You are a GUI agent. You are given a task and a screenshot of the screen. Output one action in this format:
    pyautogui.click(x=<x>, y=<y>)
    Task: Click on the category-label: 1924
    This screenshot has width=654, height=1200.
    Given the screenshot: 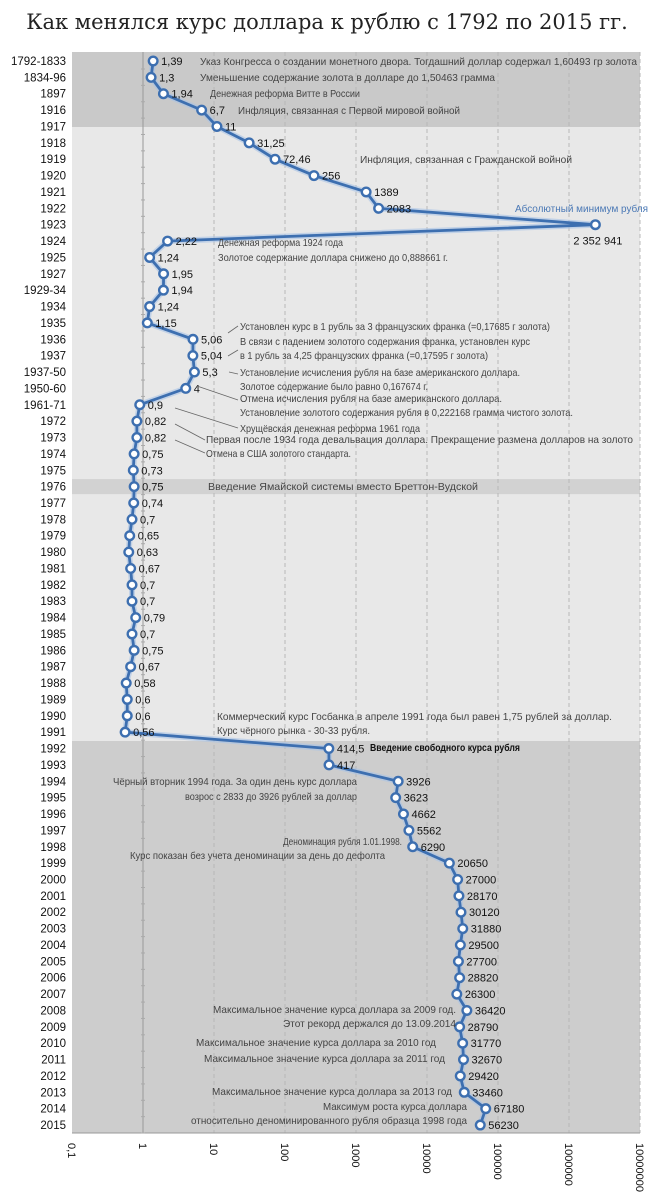 What is the action you would take?
    pyautogui.click(x=53, y=242)
    